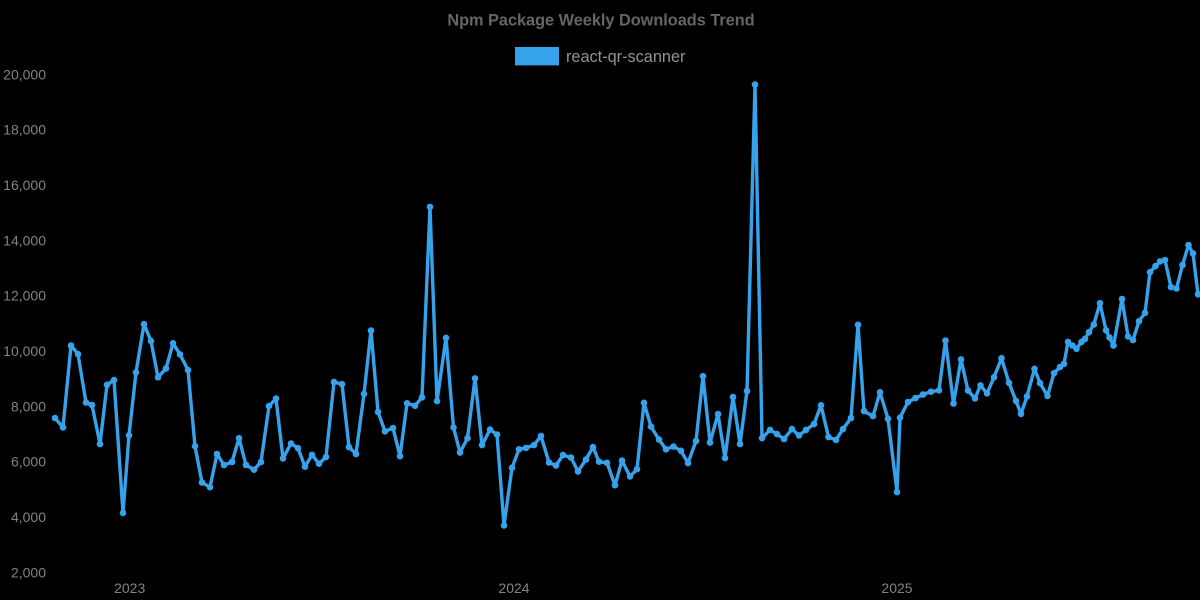  Describe the element at coordinates (626, 57) in the screenshot. I see `svg-text: react-qr-scanner` at that location.